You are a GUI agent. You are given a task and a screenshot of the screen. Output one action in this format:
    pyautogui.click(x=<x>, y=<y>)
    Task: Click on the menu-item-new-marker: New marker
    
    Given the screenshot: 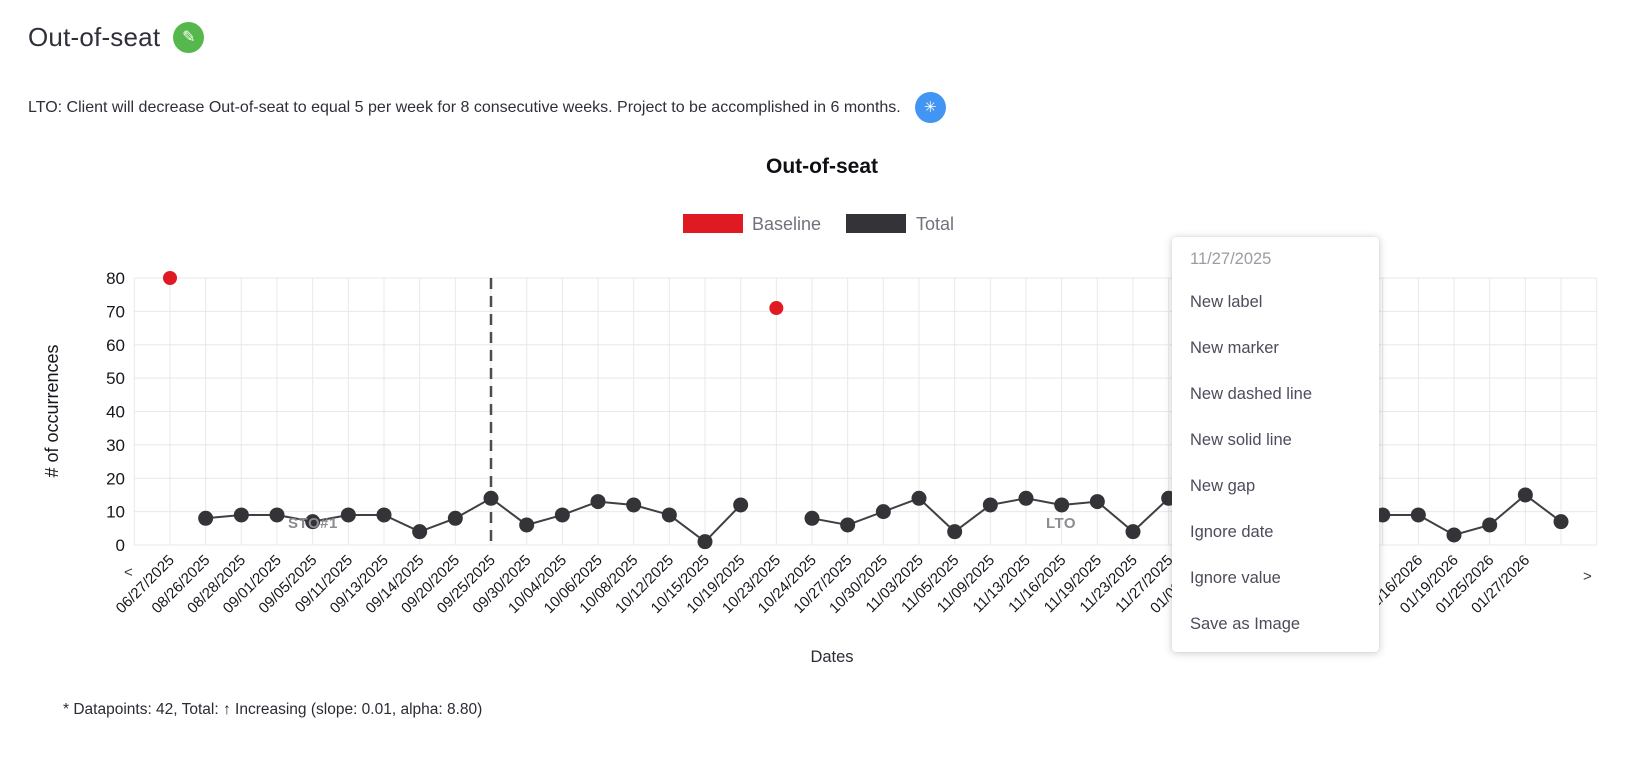 What is the action you would take?
    pyautogui.click(x=1234, y=347)
    